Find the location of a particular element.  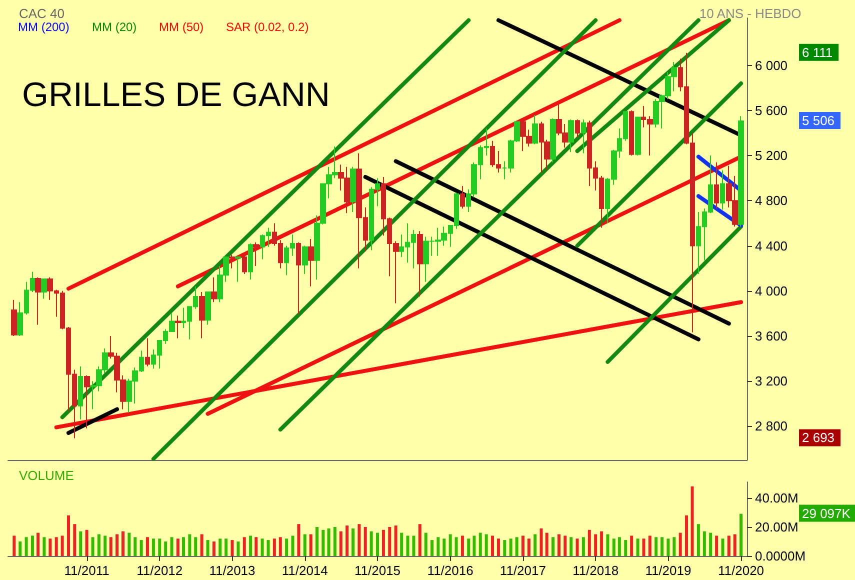

annotation: SAR (0.02, 0.2) is located at coordinates (267, 27).